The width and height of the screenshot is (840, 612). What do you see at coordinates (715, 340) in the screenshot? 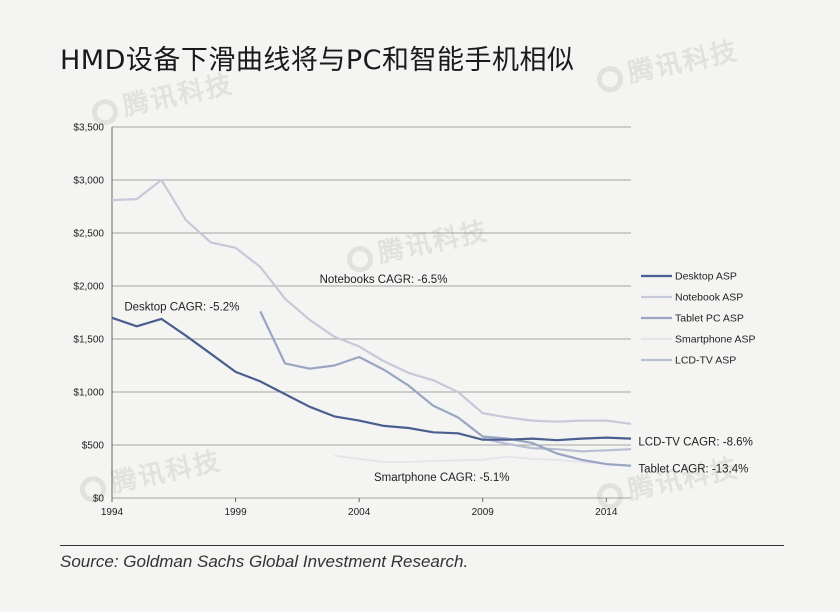
I see `legend-label: Smartphone ASP` at bounding box center [715, 340].